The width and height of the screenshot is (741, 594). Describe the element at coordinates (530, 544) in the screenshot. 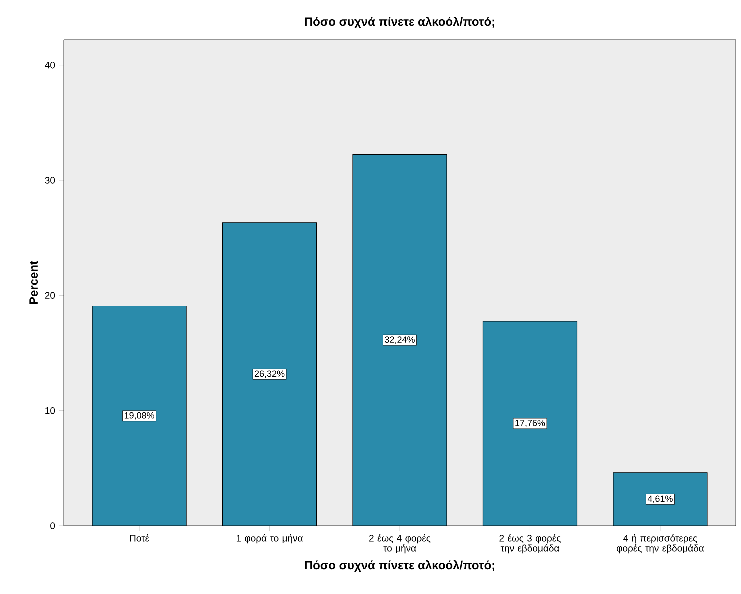

I see `x-tick-label: 2 έως 3 φορές την εβδομάδα` at that location.